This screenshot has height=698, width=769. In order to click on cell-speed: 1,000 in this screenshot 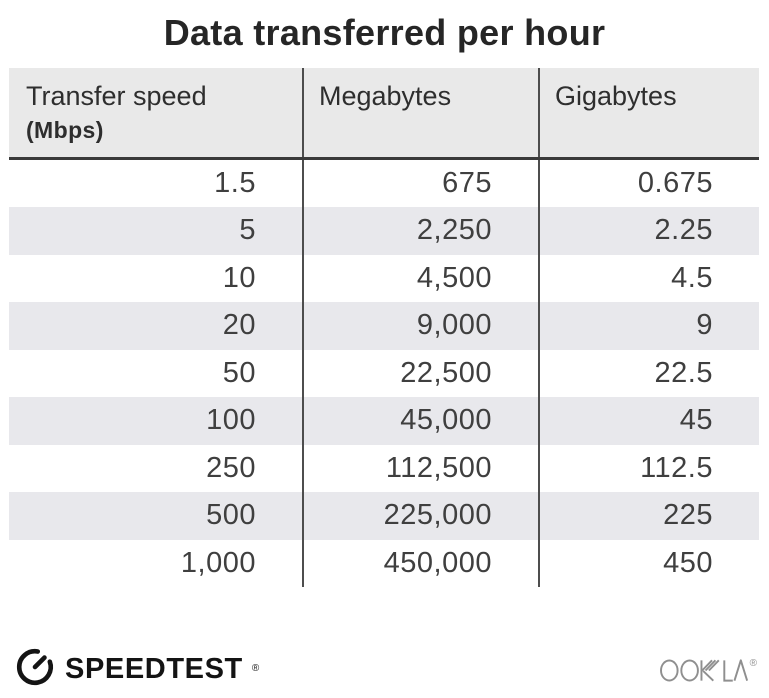, I will do `click(218, 562)`.